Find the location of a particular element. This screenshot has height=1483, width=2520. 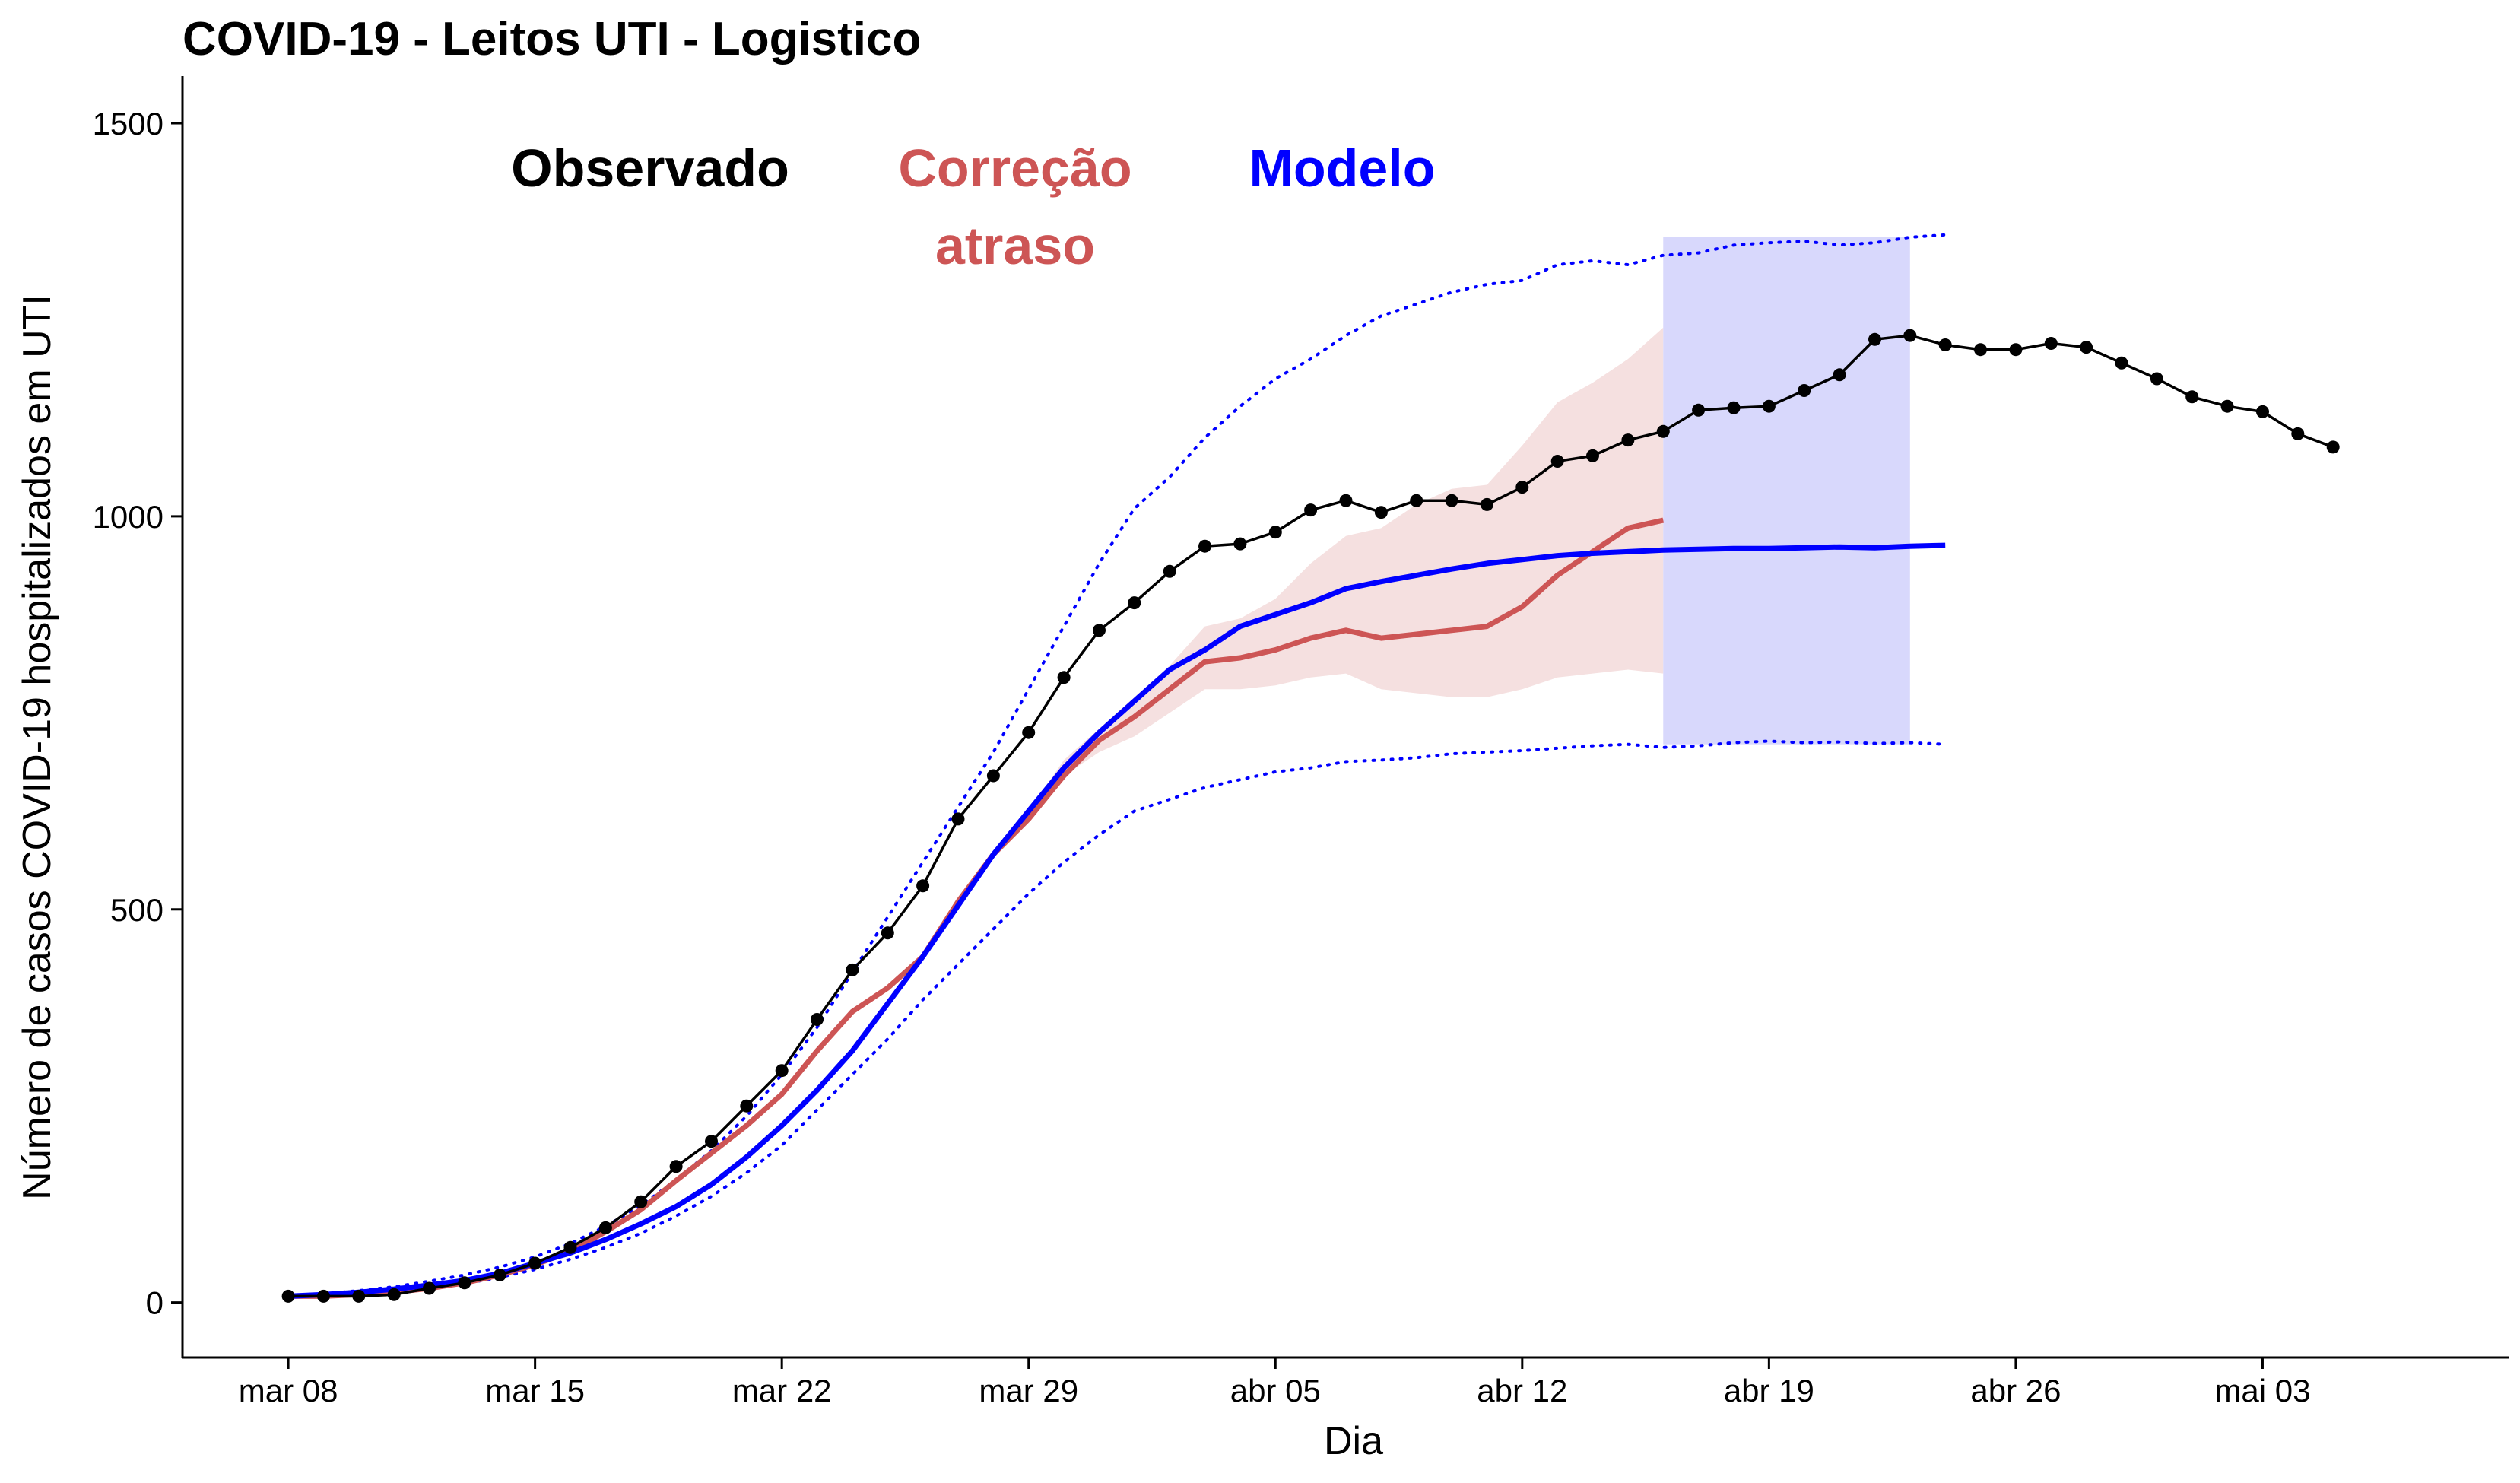

chart-title: COVID-19 - Leitos UTI - Logistico is located at coordinates (551, 39).